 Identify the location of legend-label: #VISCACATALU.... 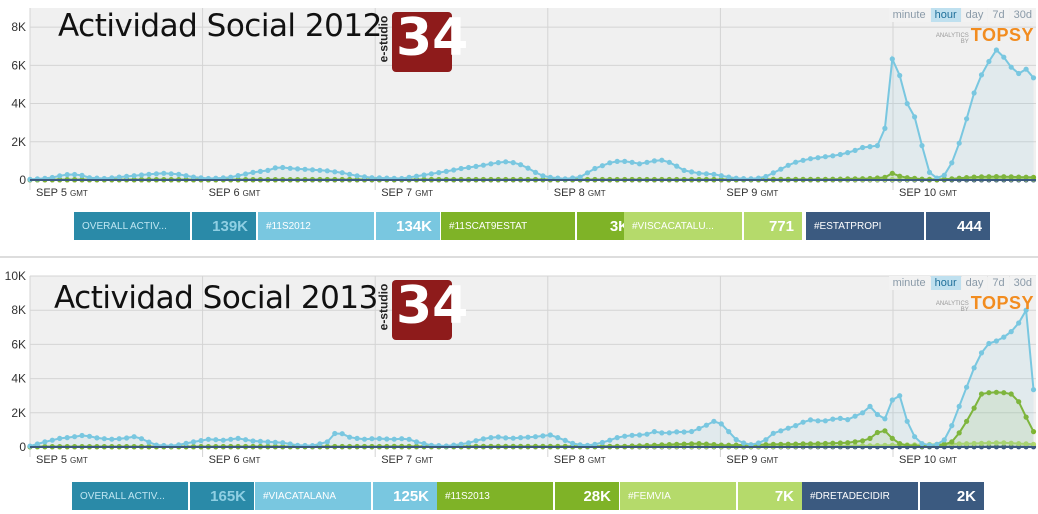
(683, 226).